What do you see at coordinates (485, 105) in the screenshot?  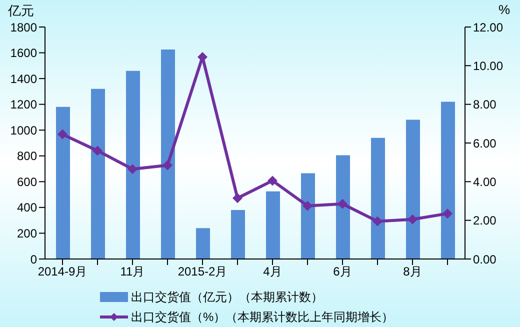 I see `y2-tick-label: 8.00` at bounding box center [485, 105].